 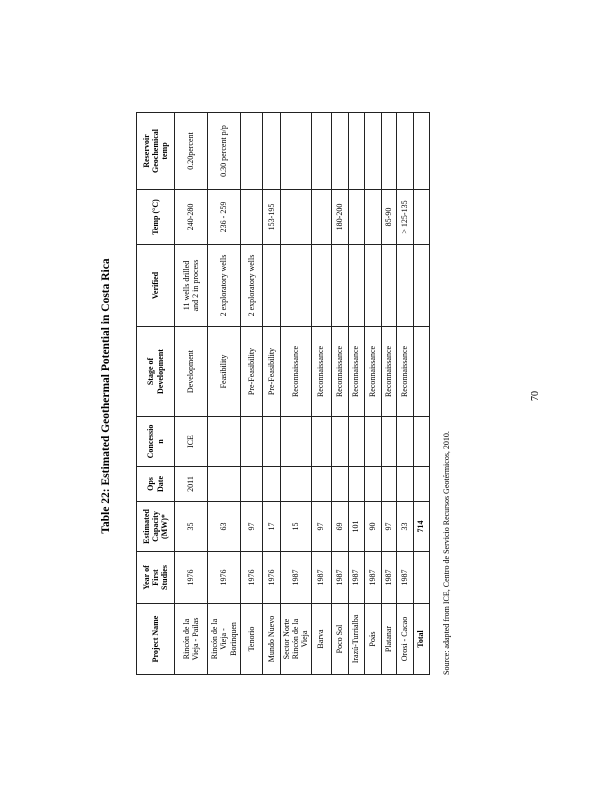 What do you see at coordinates (356, 639) in the screenshot?
I see `table-cell: Irazú-Turrialba` at bounding box center [356, 639].